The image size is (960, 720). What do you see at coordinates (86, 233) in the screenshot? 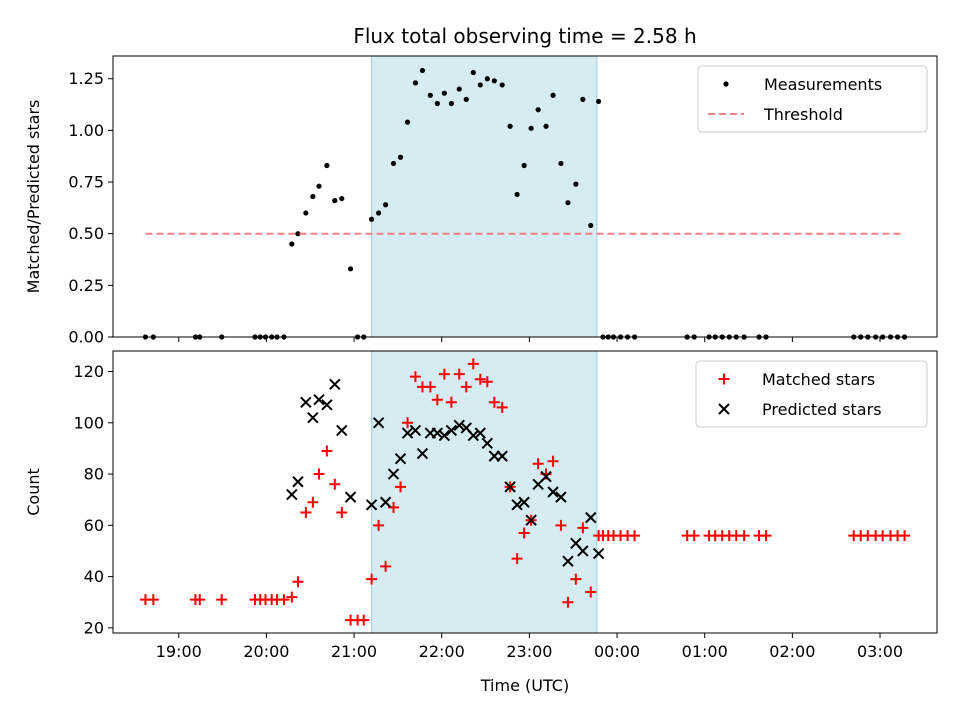
I see `y-tick-label: 0.50` at bounding box center [86, 233].